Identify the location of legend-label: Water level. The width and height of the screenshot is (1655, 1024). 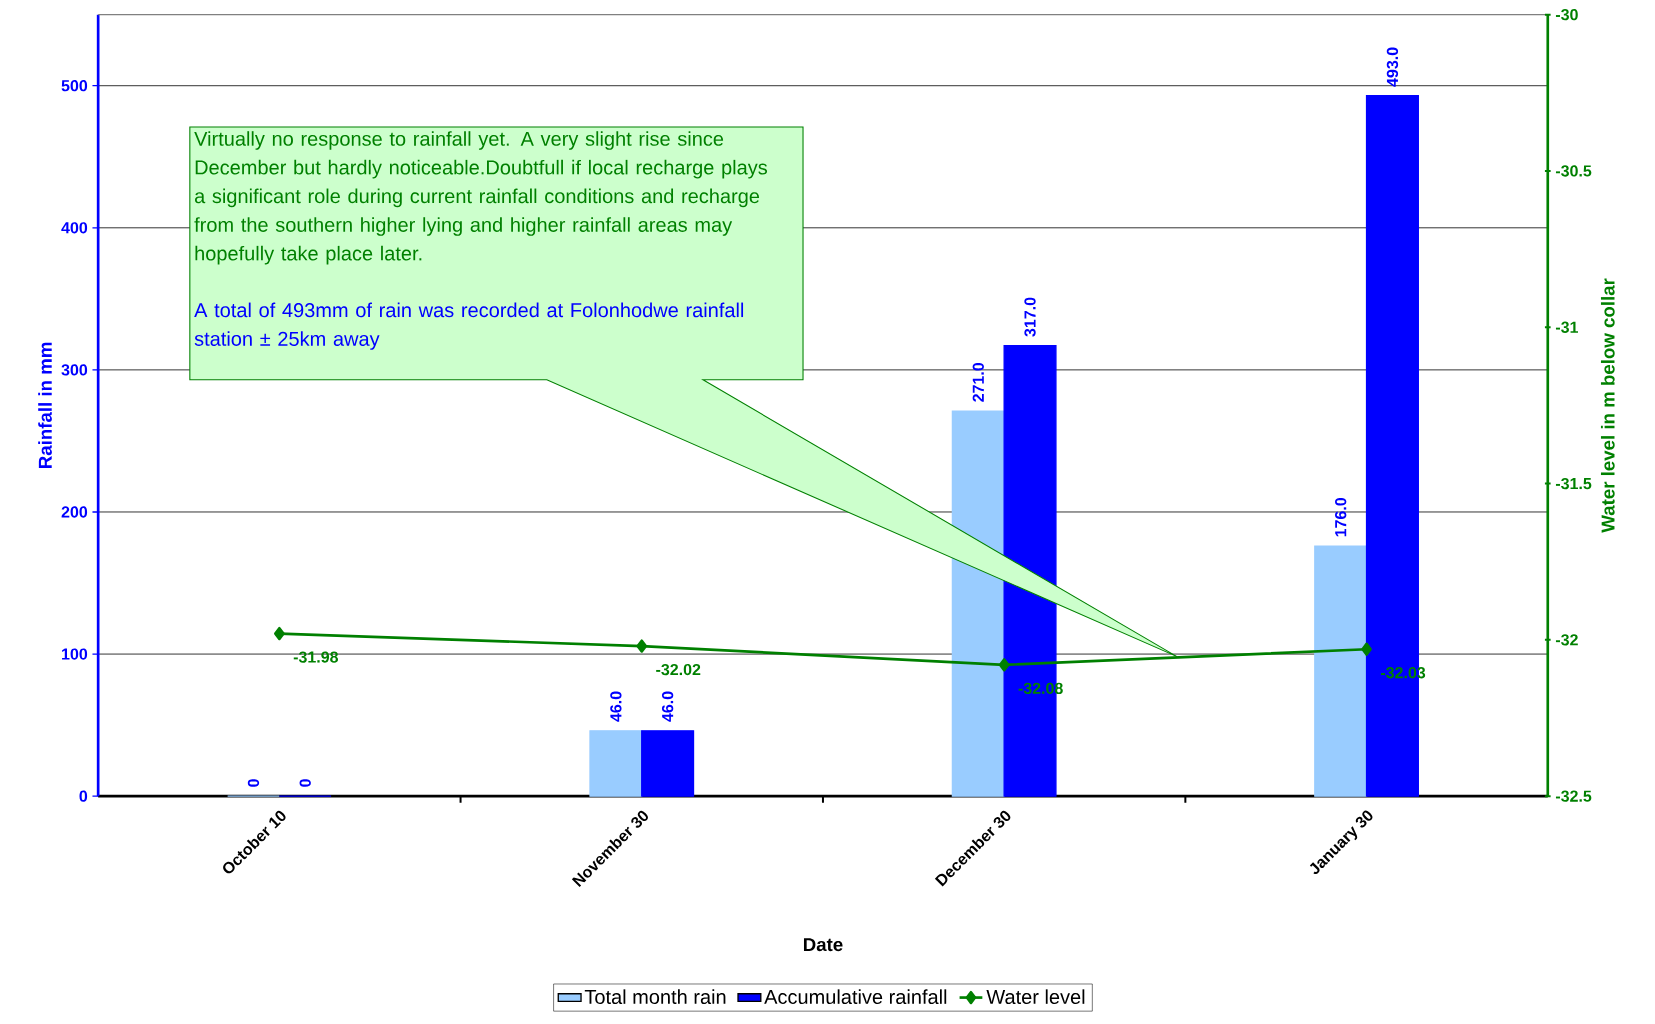
(1035, 996).